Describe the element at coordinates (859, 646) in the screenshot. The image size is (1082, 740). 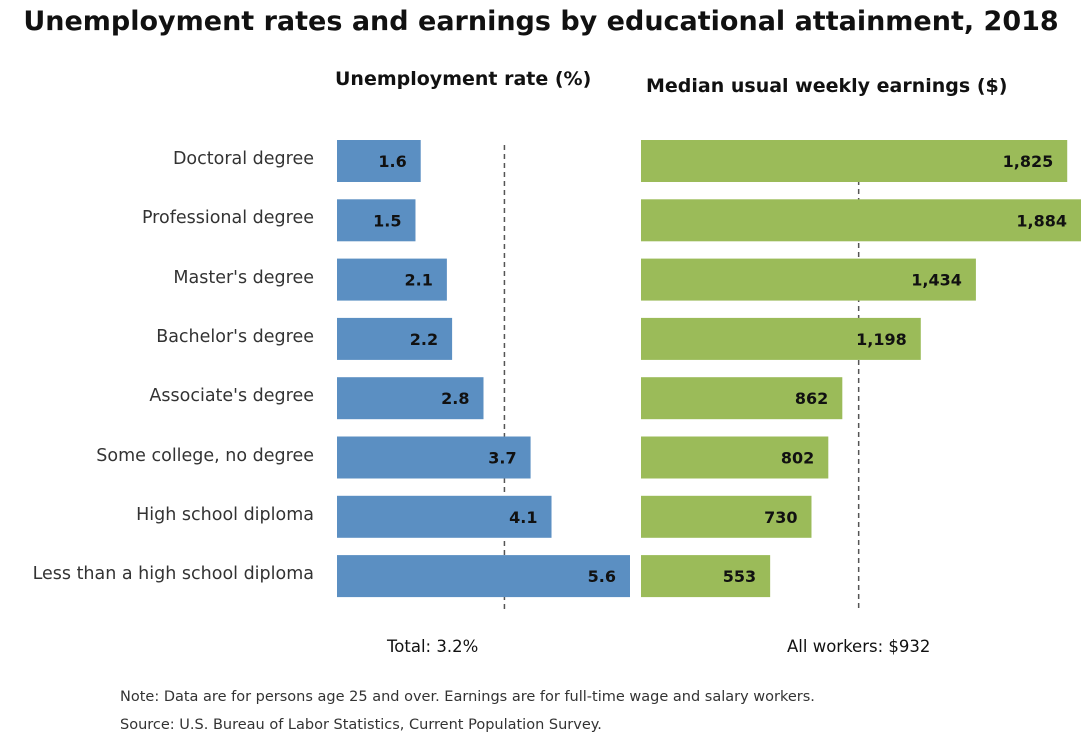
I see `earnings-reference-label: All workers: $932` at that location.